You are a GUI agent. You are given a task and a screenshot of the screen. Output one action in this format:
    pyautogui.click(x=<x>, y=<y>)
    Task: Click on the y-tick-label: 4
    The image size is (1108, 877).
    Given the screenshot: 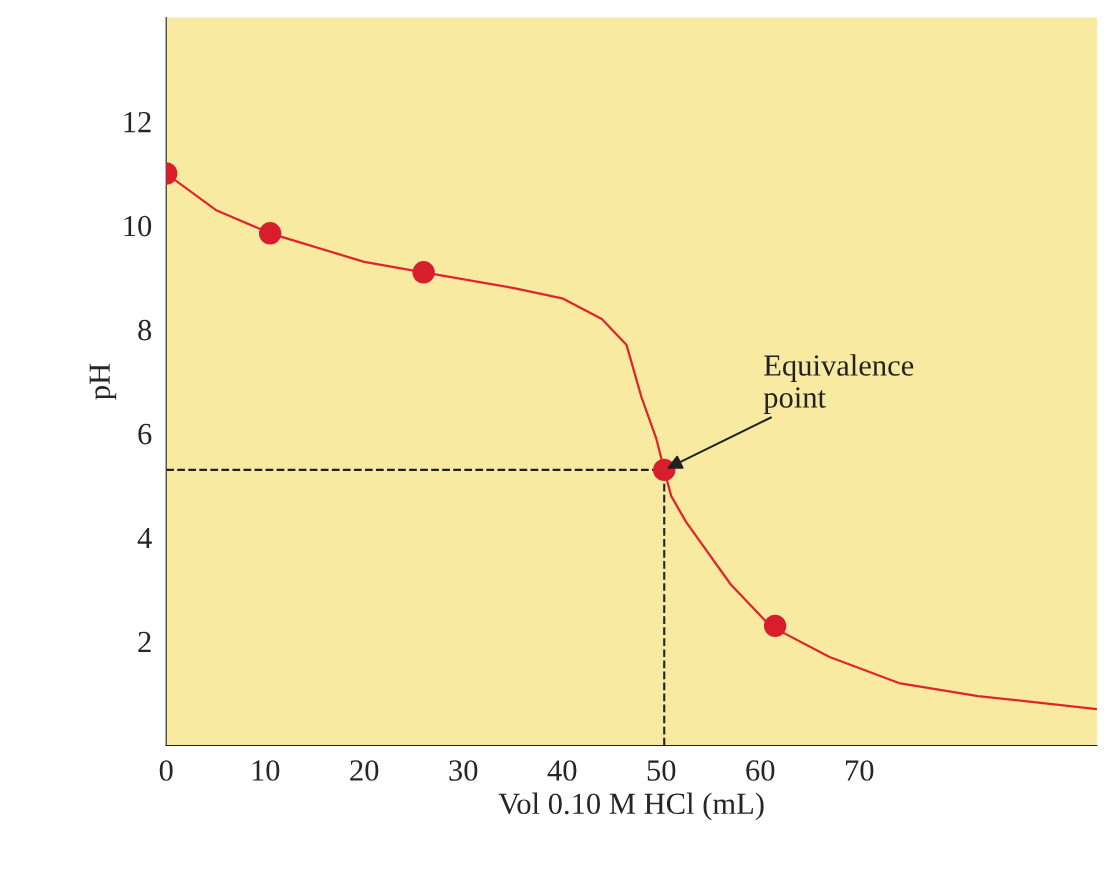 What is the action you would take?
    pyautogui.click(x=144, y=538)
    